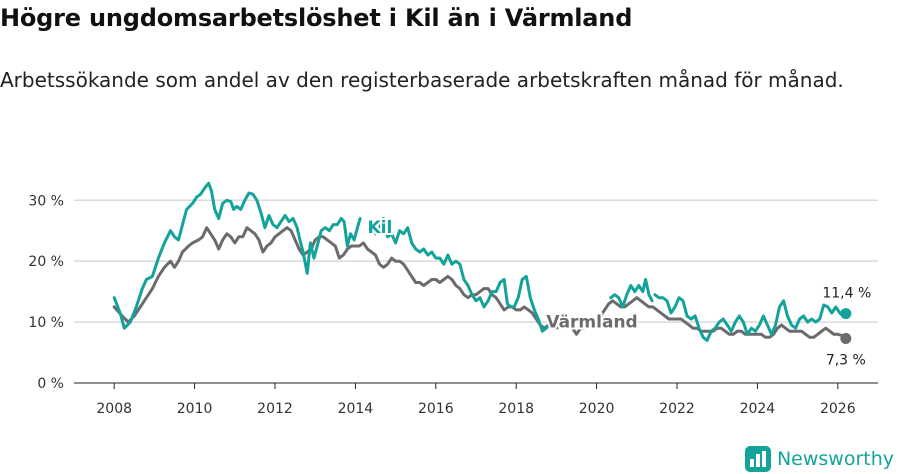  What do you see at coordinates (356, 409) in the screenshot?
I see `x-tick-label: 2014` at bounding box center [356, 409].